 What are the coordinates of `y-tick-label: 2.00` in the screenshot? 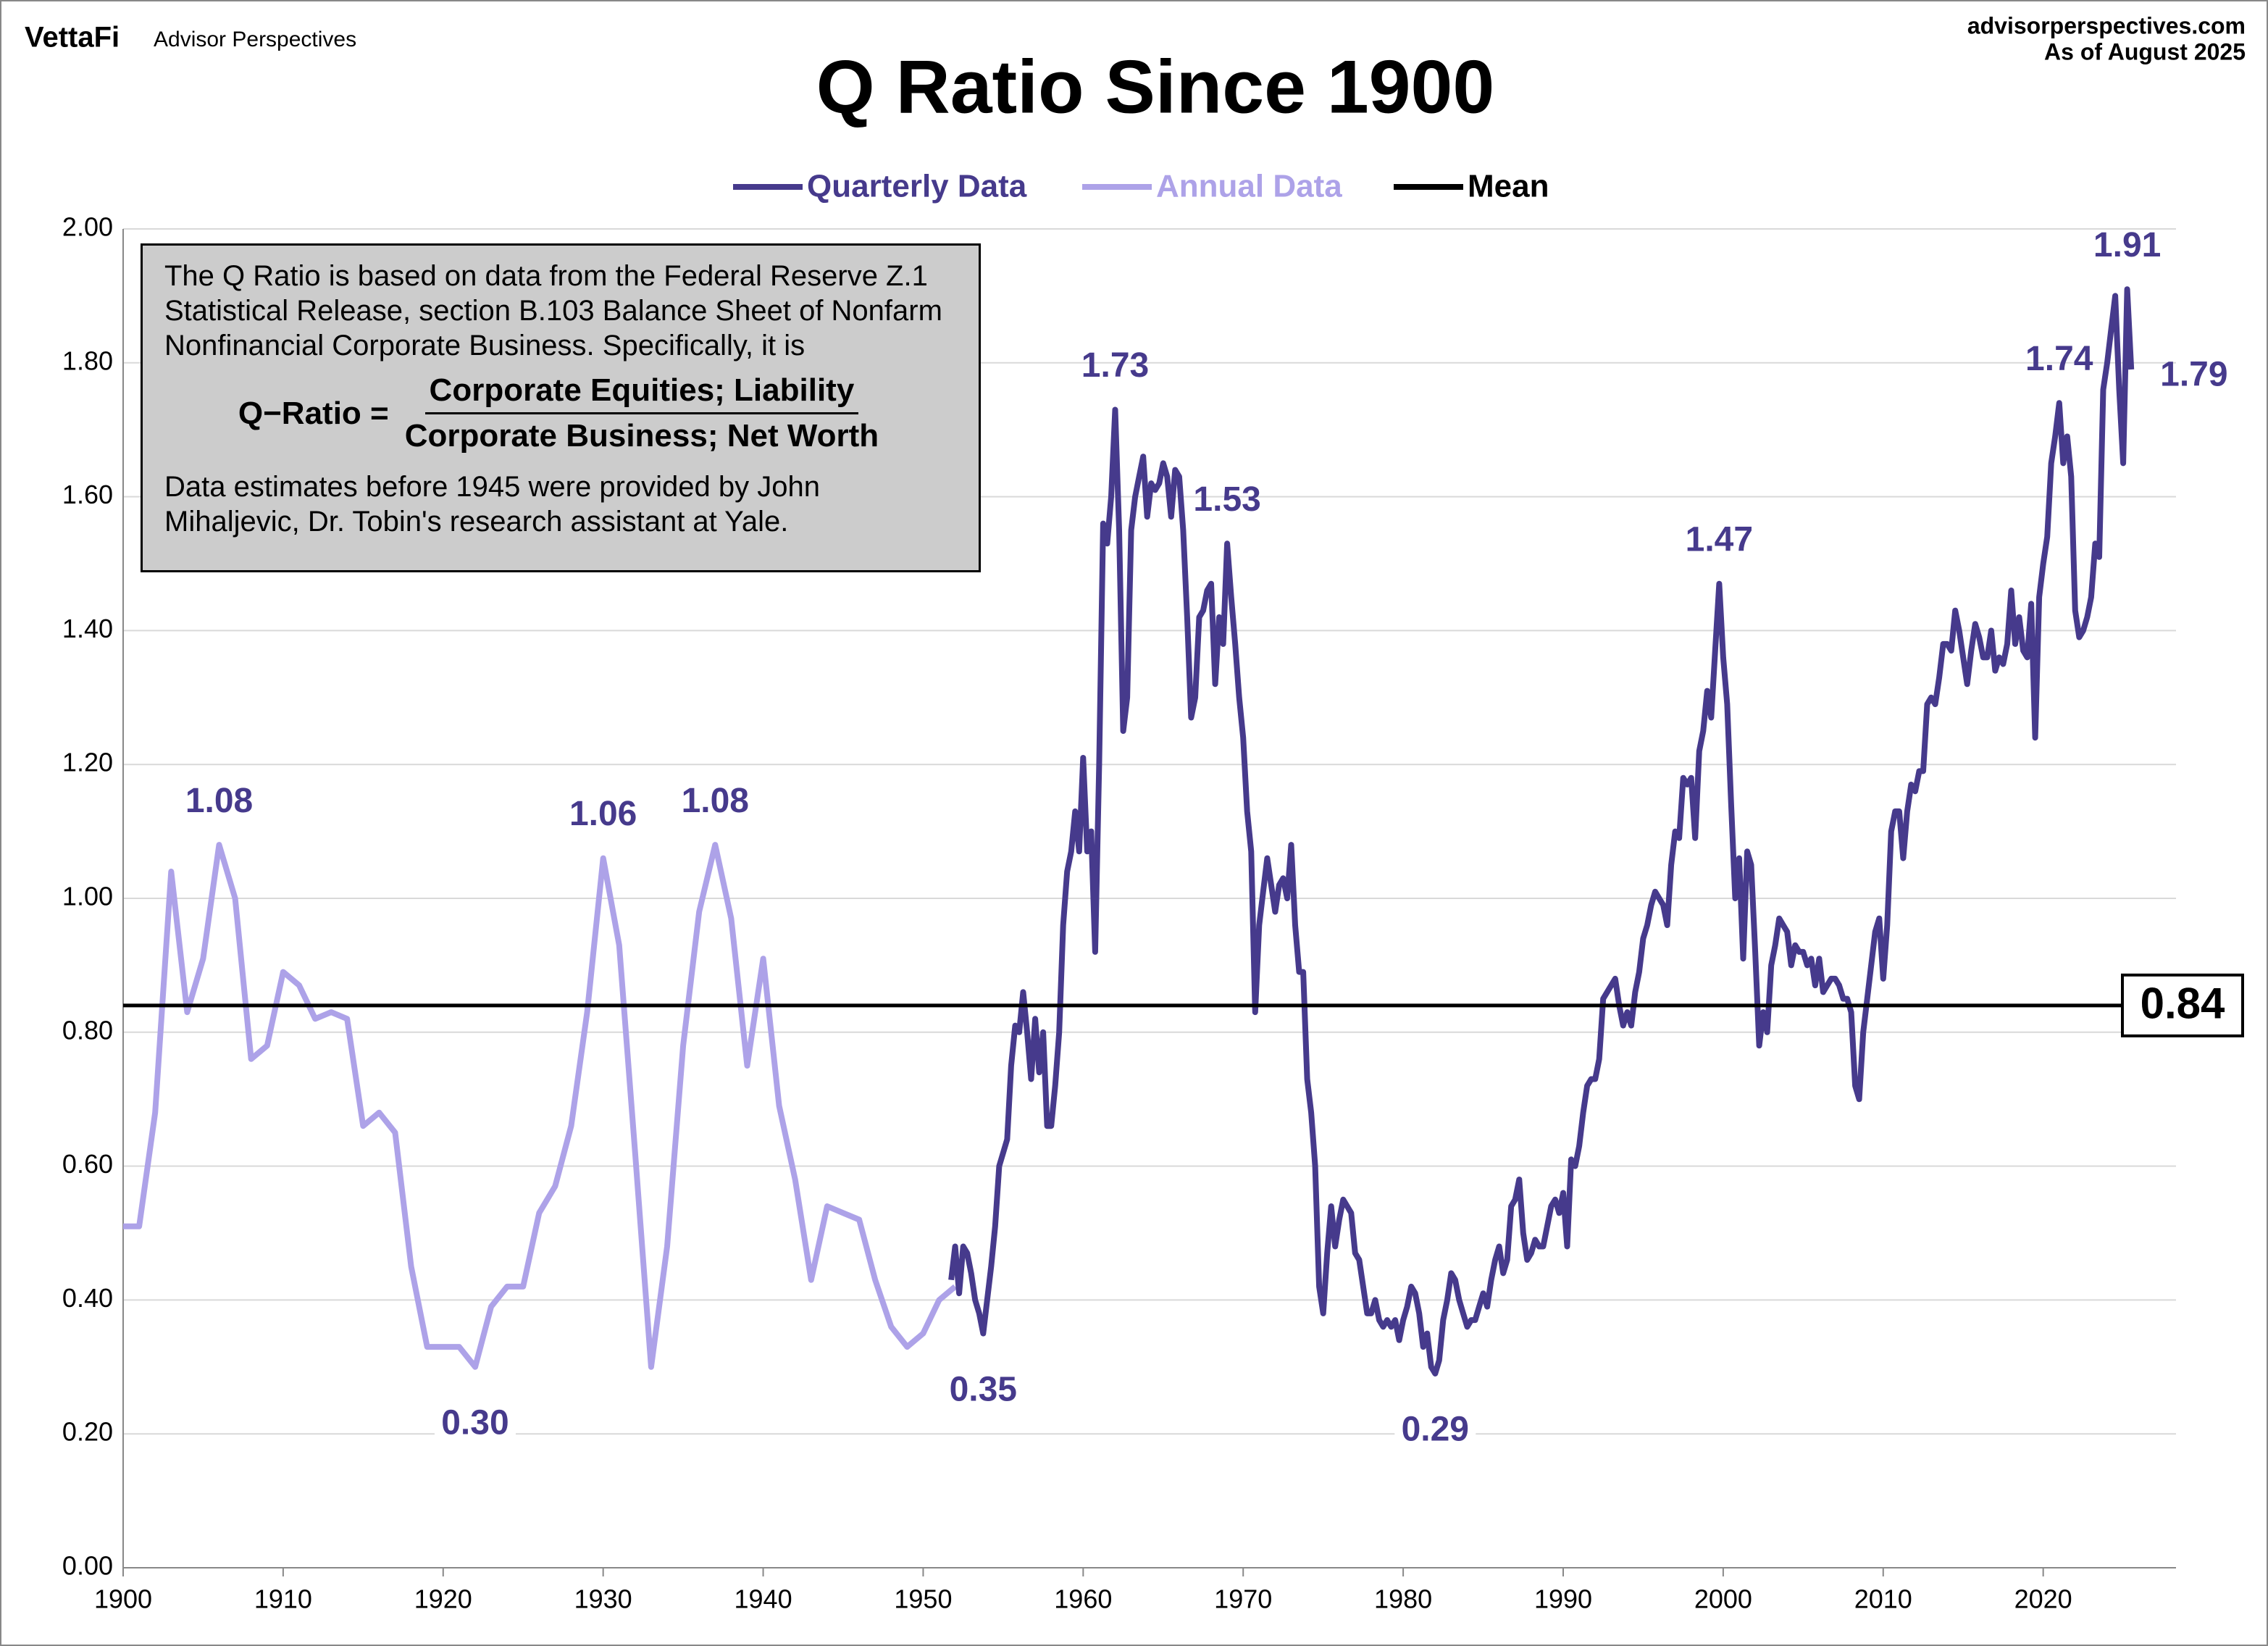 It's located at (88, 227).